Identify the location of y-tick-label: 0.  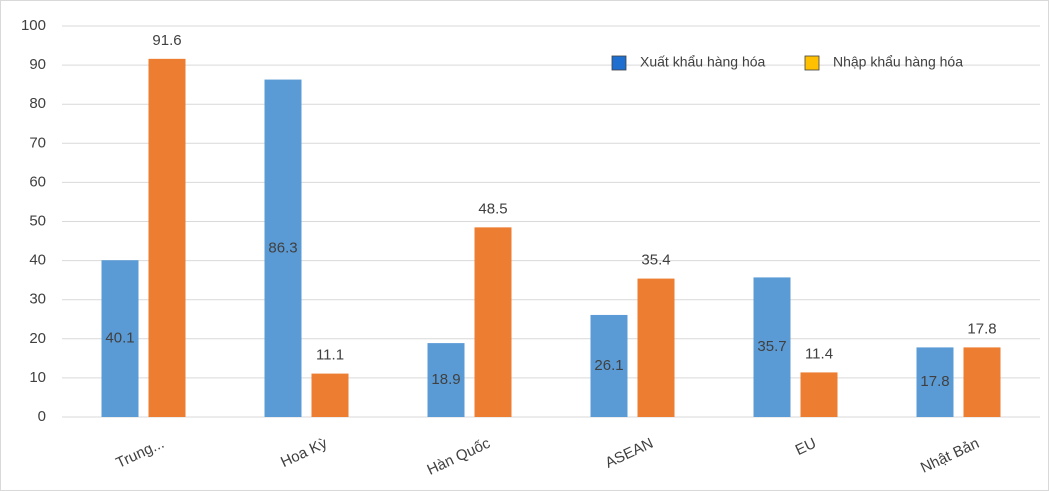
(42, 416).